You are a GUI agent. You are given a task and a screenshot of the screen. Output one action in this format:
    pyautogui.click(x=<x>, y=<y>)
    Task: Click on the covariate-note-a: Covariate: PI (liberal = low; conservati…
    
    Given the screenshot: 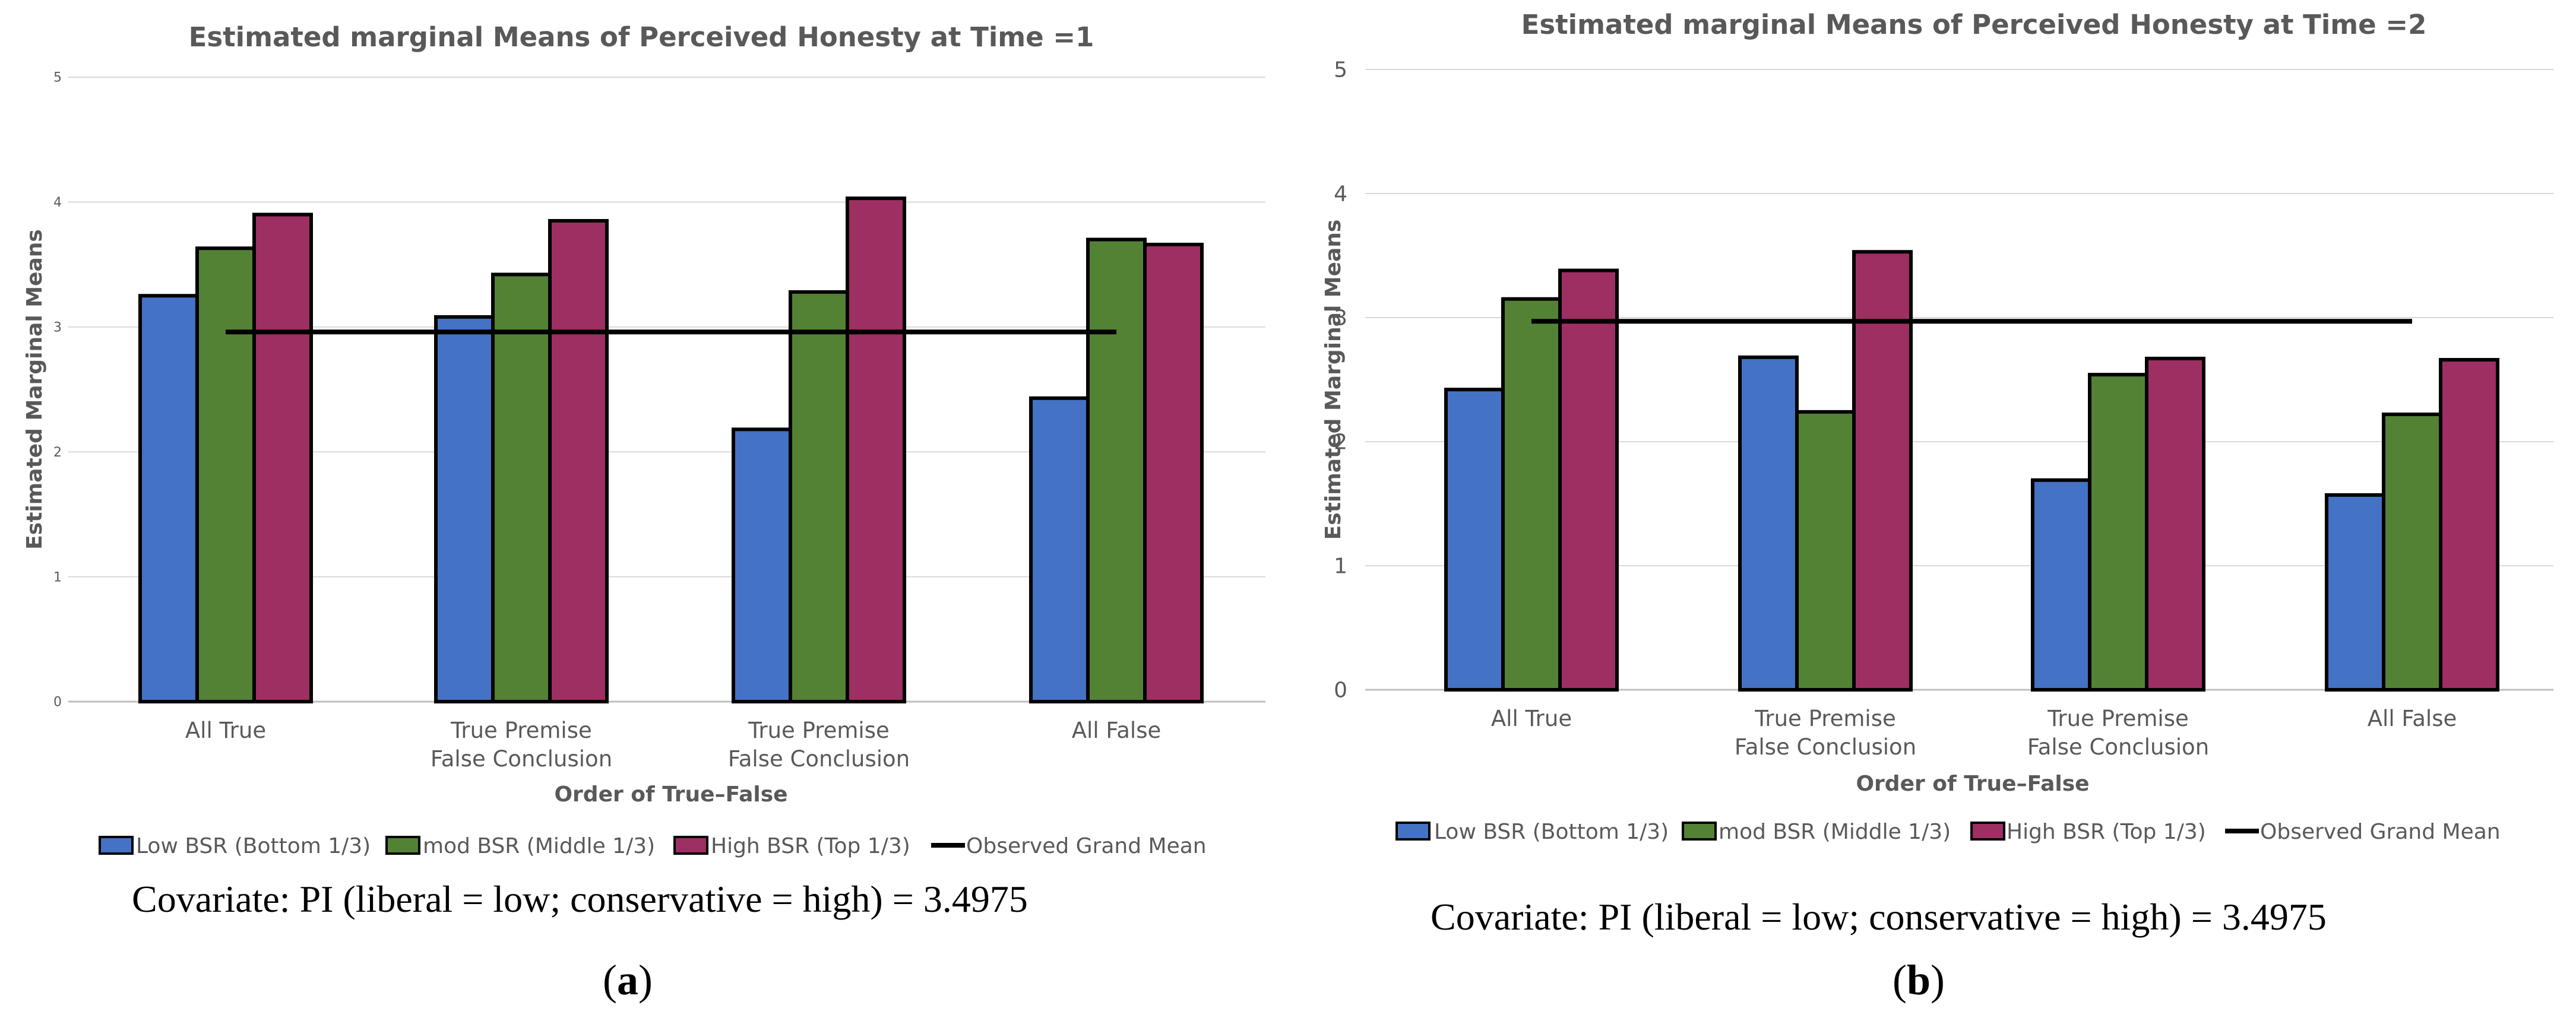 What is the action you would take?
    pyautogui.click(x=580, y=899)
    